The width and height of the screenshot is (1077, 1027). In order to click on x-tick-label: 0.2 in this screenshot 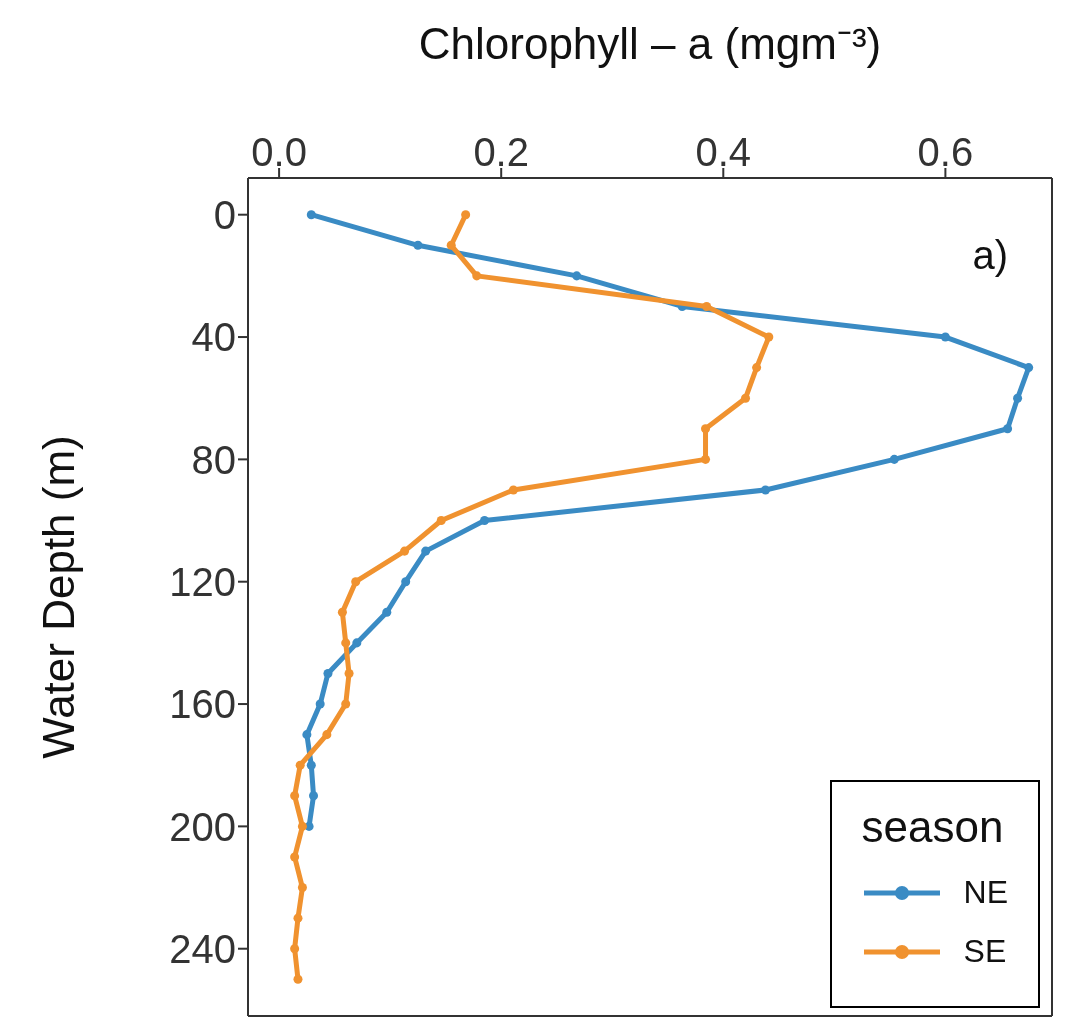, I will do `click(501, 152)`.